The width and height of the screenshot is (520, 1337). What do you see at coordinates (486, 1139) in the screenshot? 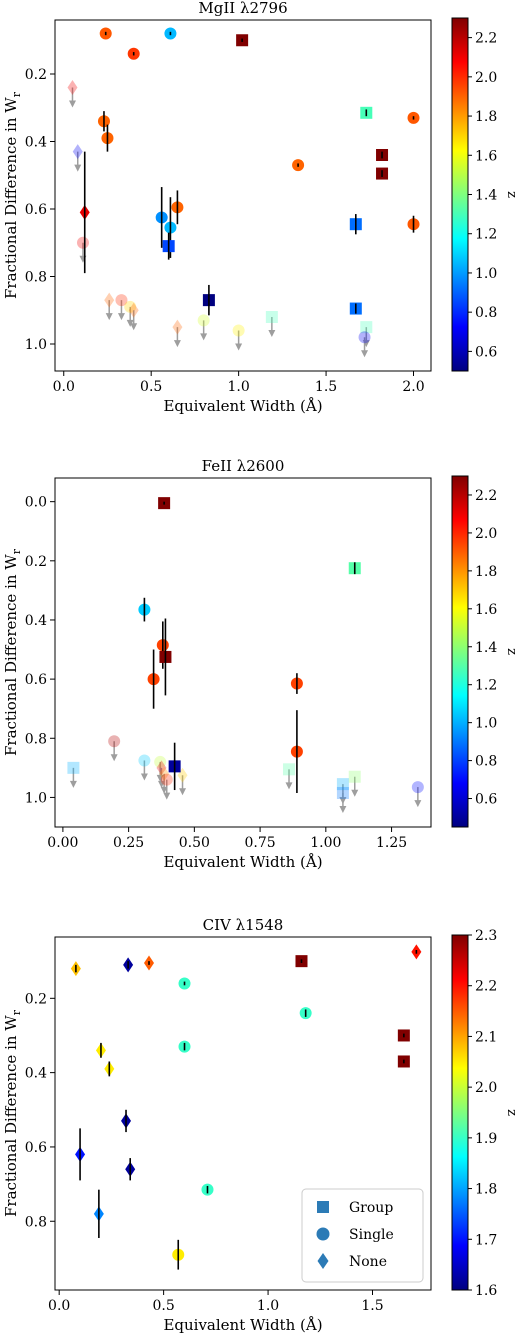
I see `colorbar-tick-label: 1.9` at bounding box center [486, 1139].